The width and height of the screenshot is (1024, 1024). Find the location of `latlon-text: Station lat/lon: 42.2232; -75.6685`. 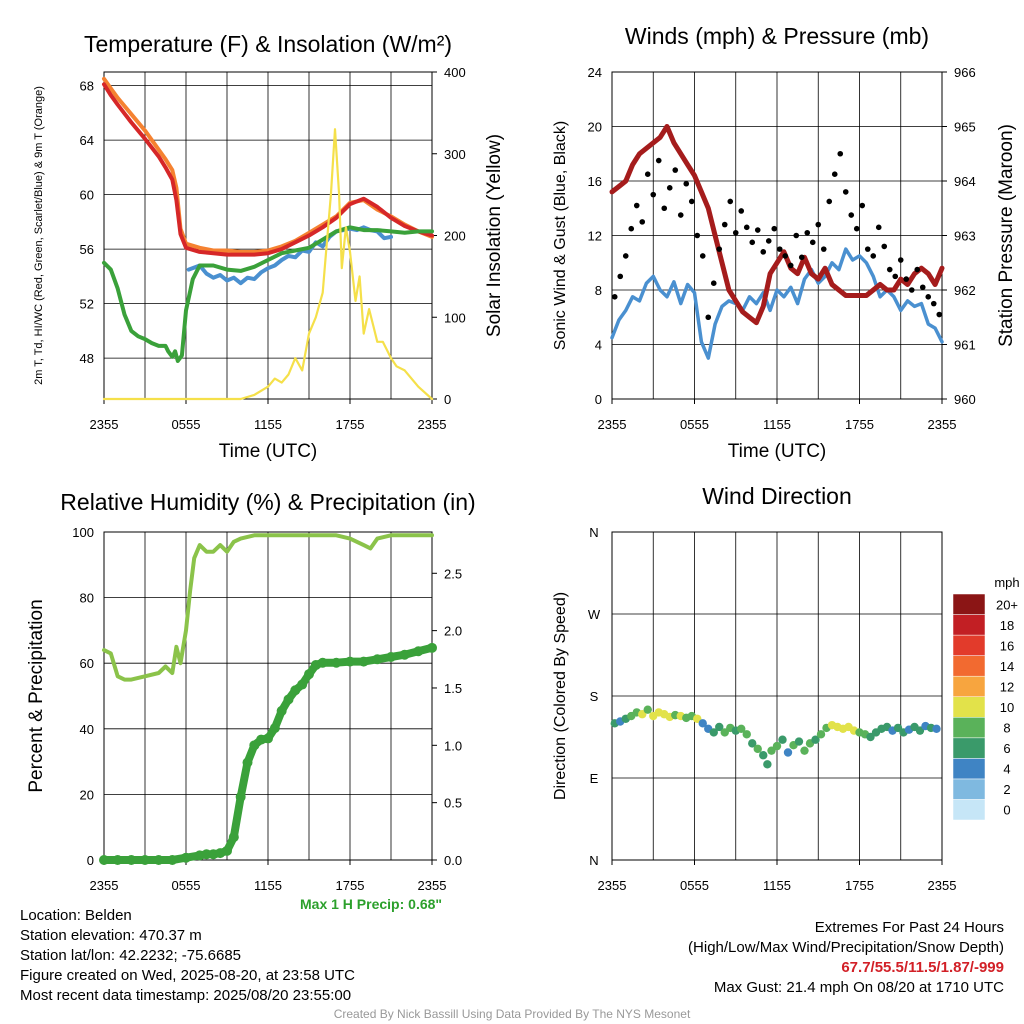

latlon-text: Station lat/lon: 42.2232; -75.6685 is located at coordinates (131, 955).